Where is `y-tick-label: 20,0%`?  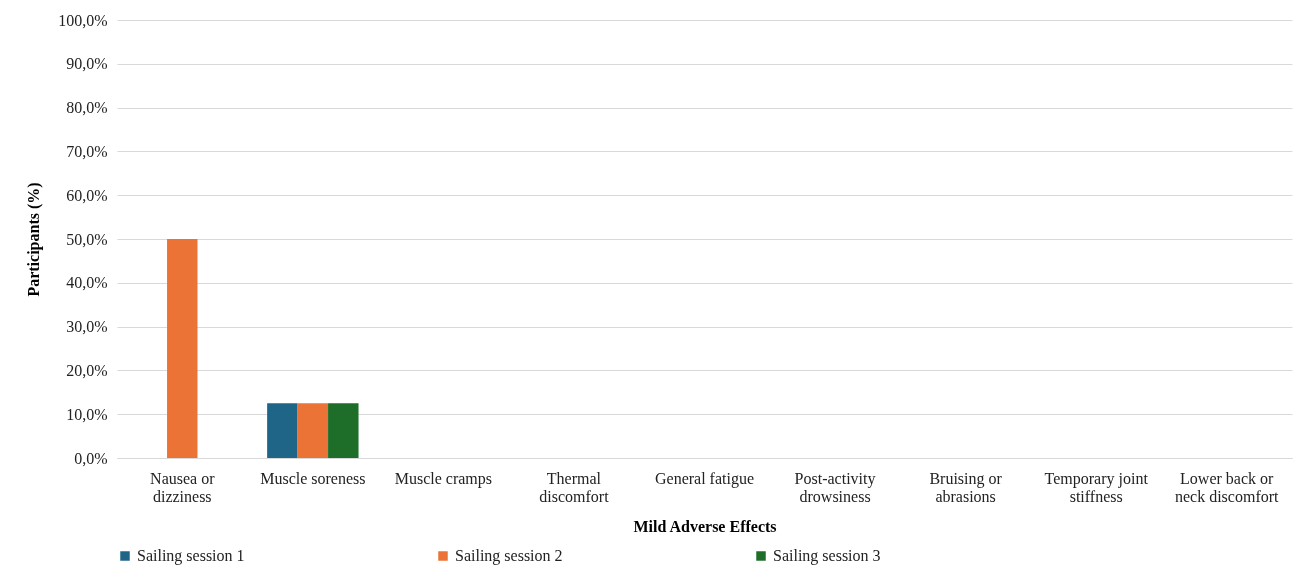
y-tick-label: 20,0% is located at coordinates (87, 370).